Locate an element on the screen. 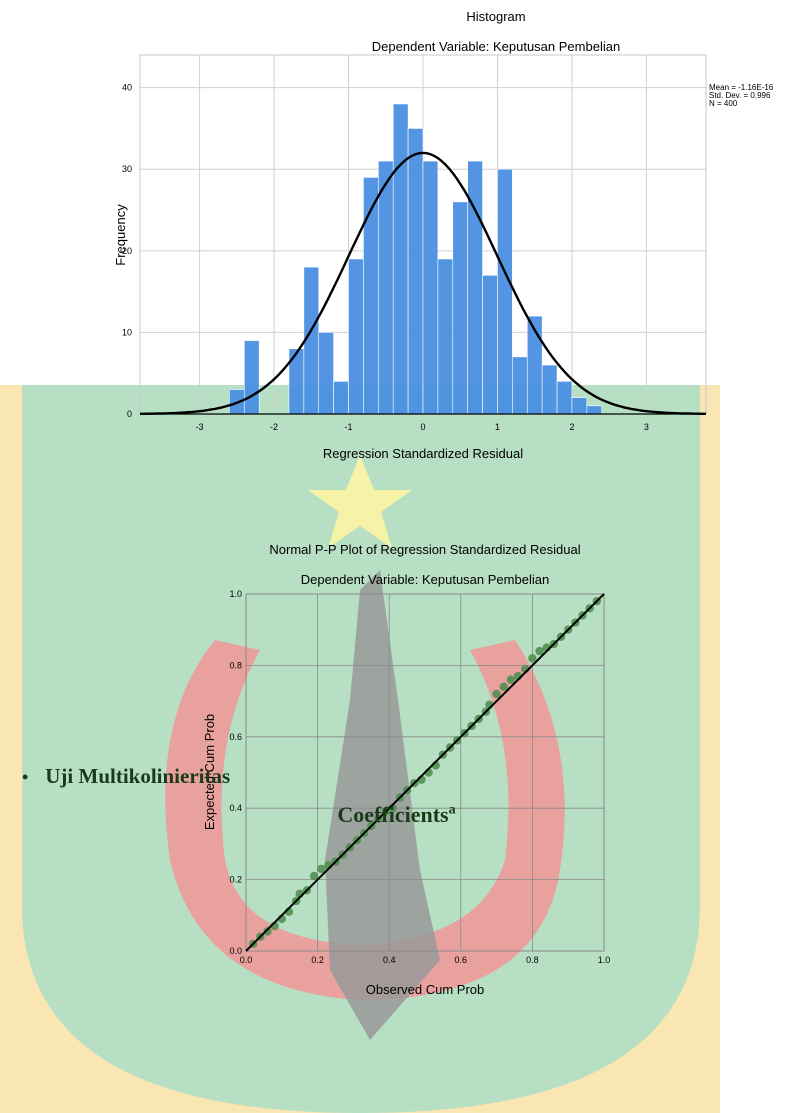  hist-y-tick-label: 10 is located at coordinates (127, 332).